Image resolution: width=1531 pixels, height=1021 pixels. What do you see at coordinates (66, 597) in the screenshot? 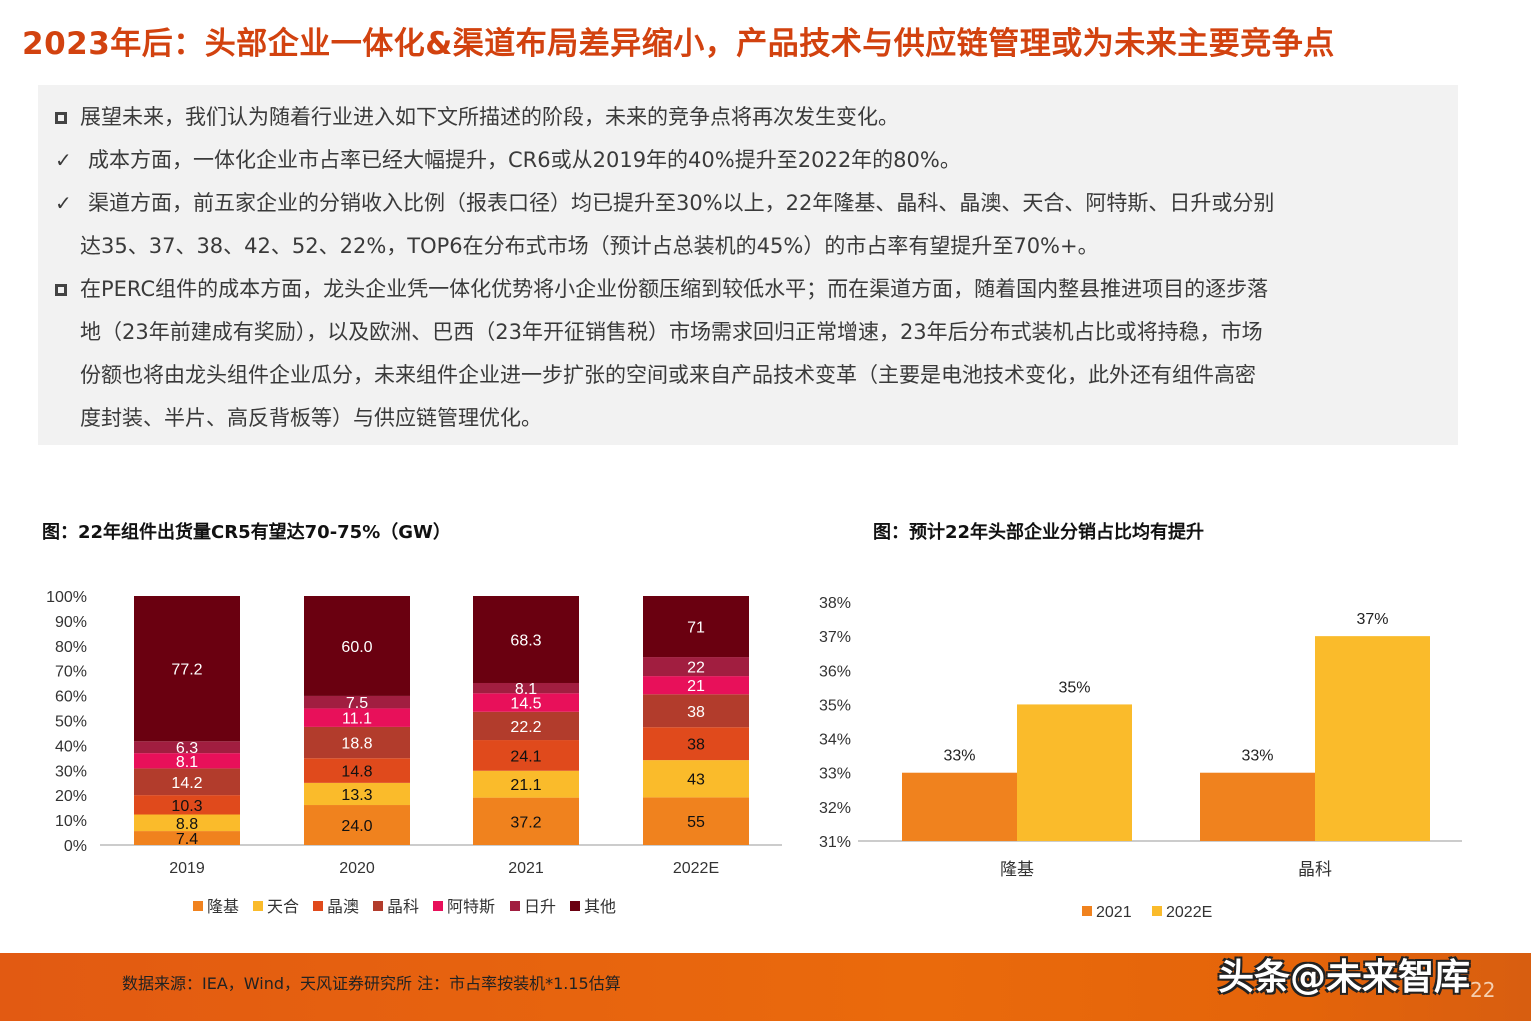
I see `y-tick-label: 100%` at bounding box center [66, 597].